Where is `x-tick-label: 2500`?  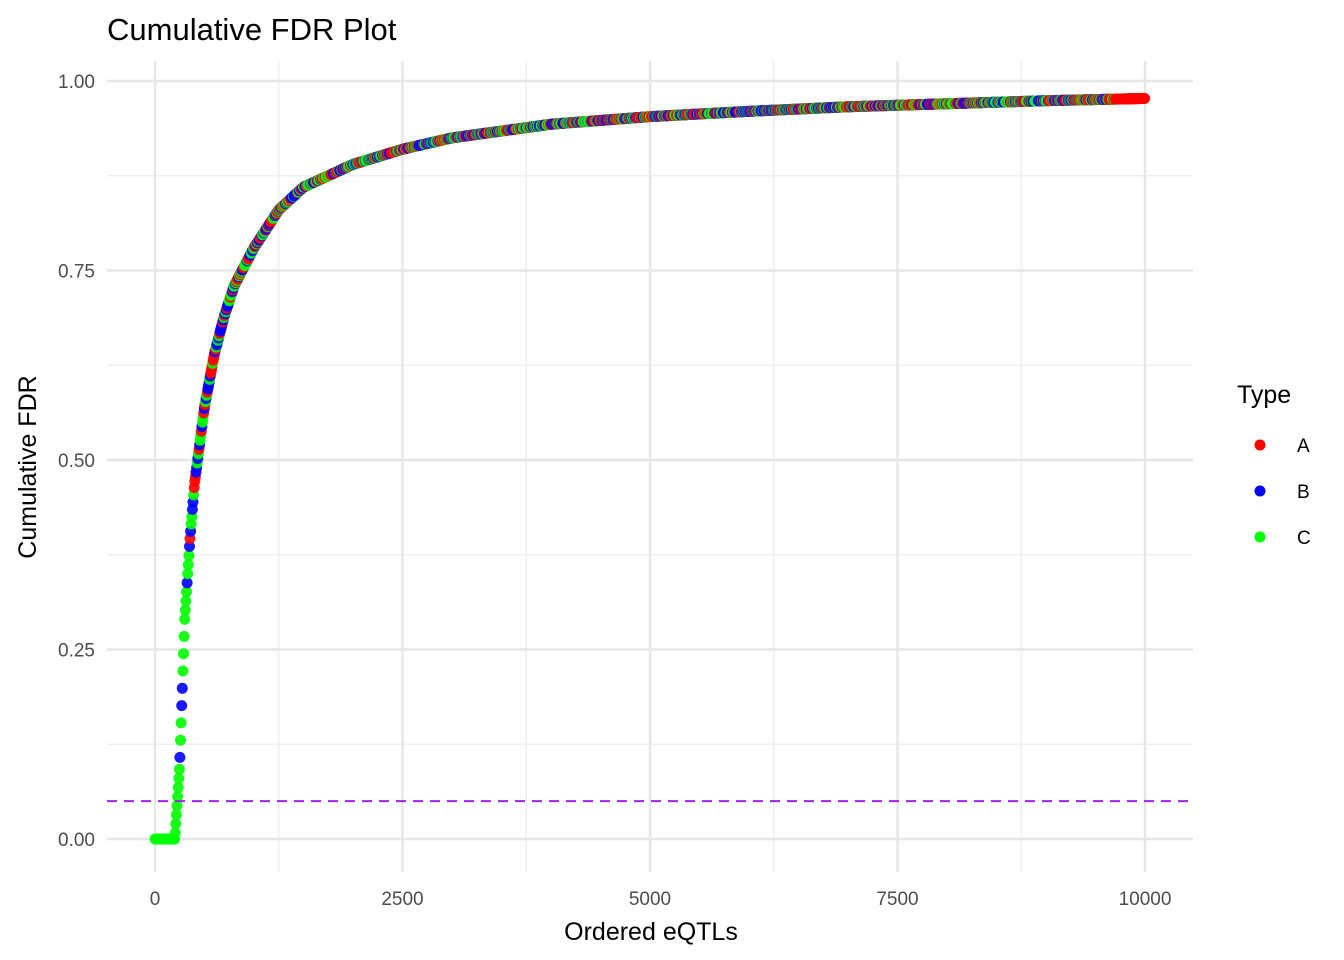
x-tick-label: 2500 is located at coordinates (402, 899).